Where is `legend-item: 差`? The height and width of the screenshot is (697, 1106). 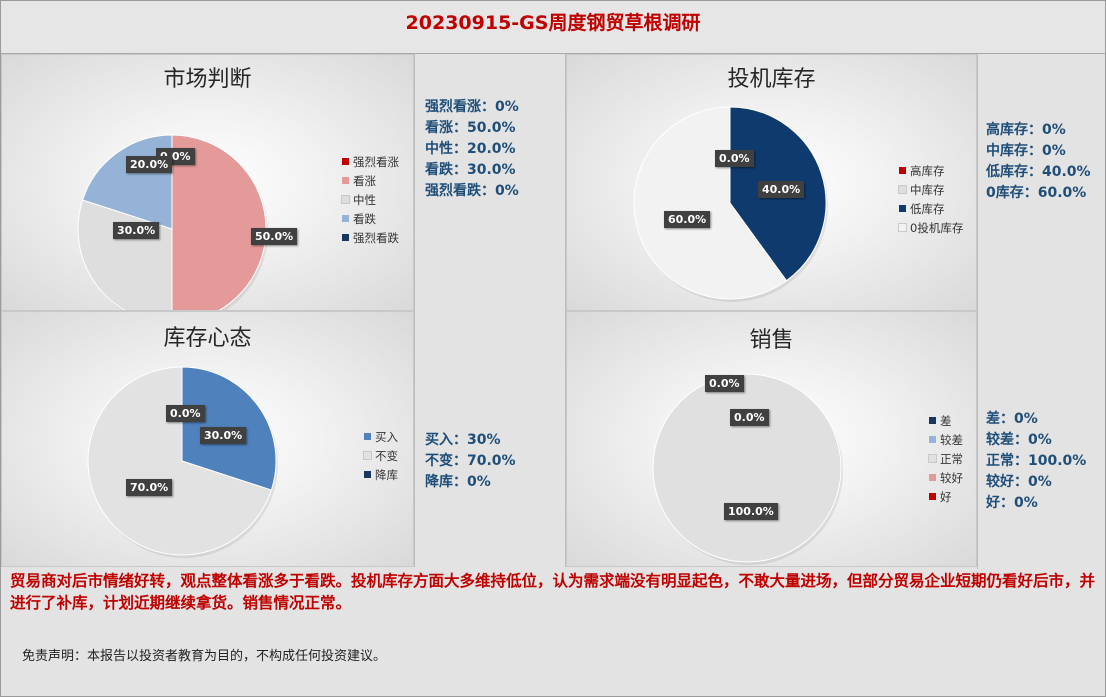 legend-item: 差 is located at coordinates (940, 421).